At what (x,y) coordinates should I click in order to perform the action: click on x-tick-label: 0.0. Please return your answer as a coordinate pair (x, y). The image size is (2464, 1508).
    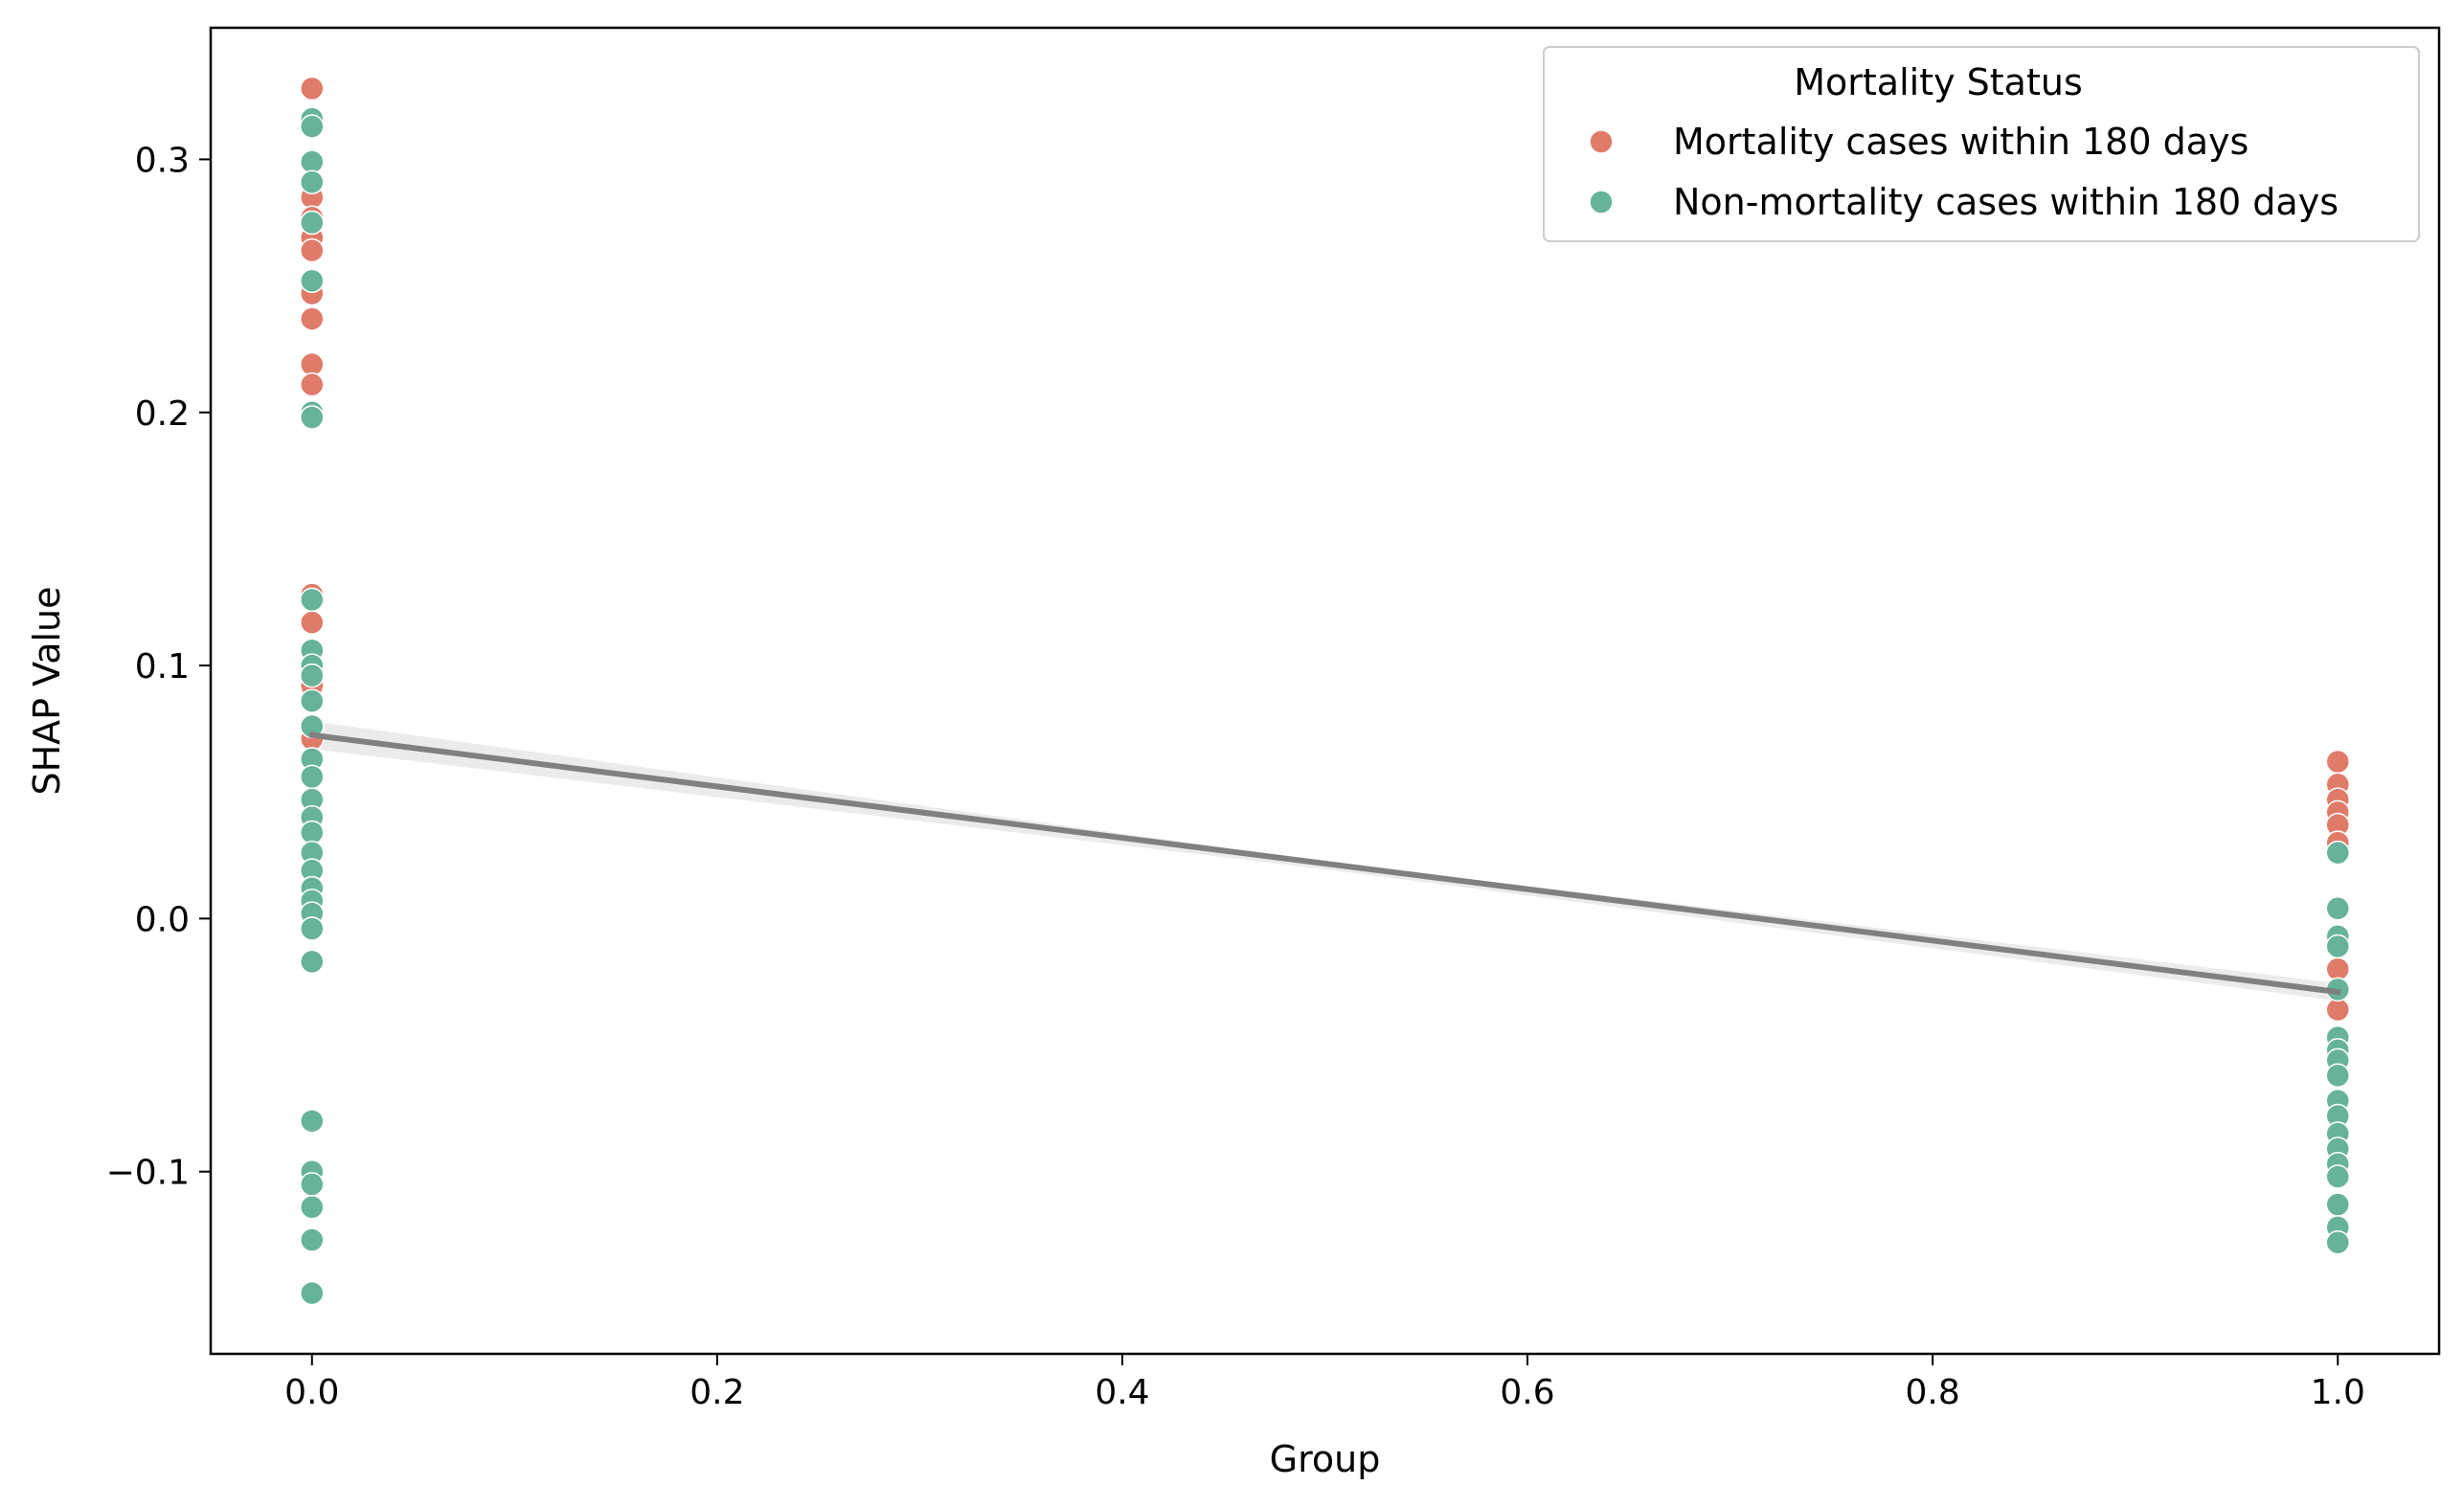
    Looking at the image, I should click on (311, 1392).